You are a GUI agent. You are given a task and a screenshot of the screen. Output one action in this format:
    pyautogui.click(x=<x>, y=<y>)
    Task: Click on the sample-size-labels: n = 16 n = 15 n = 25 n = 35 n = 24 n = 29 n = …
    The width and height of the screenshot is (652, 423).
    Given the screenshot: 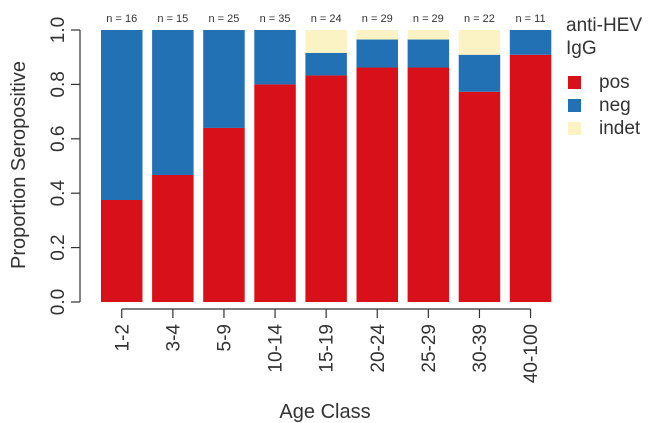 What is the action you would take?
    pyautogui.click(x=325, y=19)
    